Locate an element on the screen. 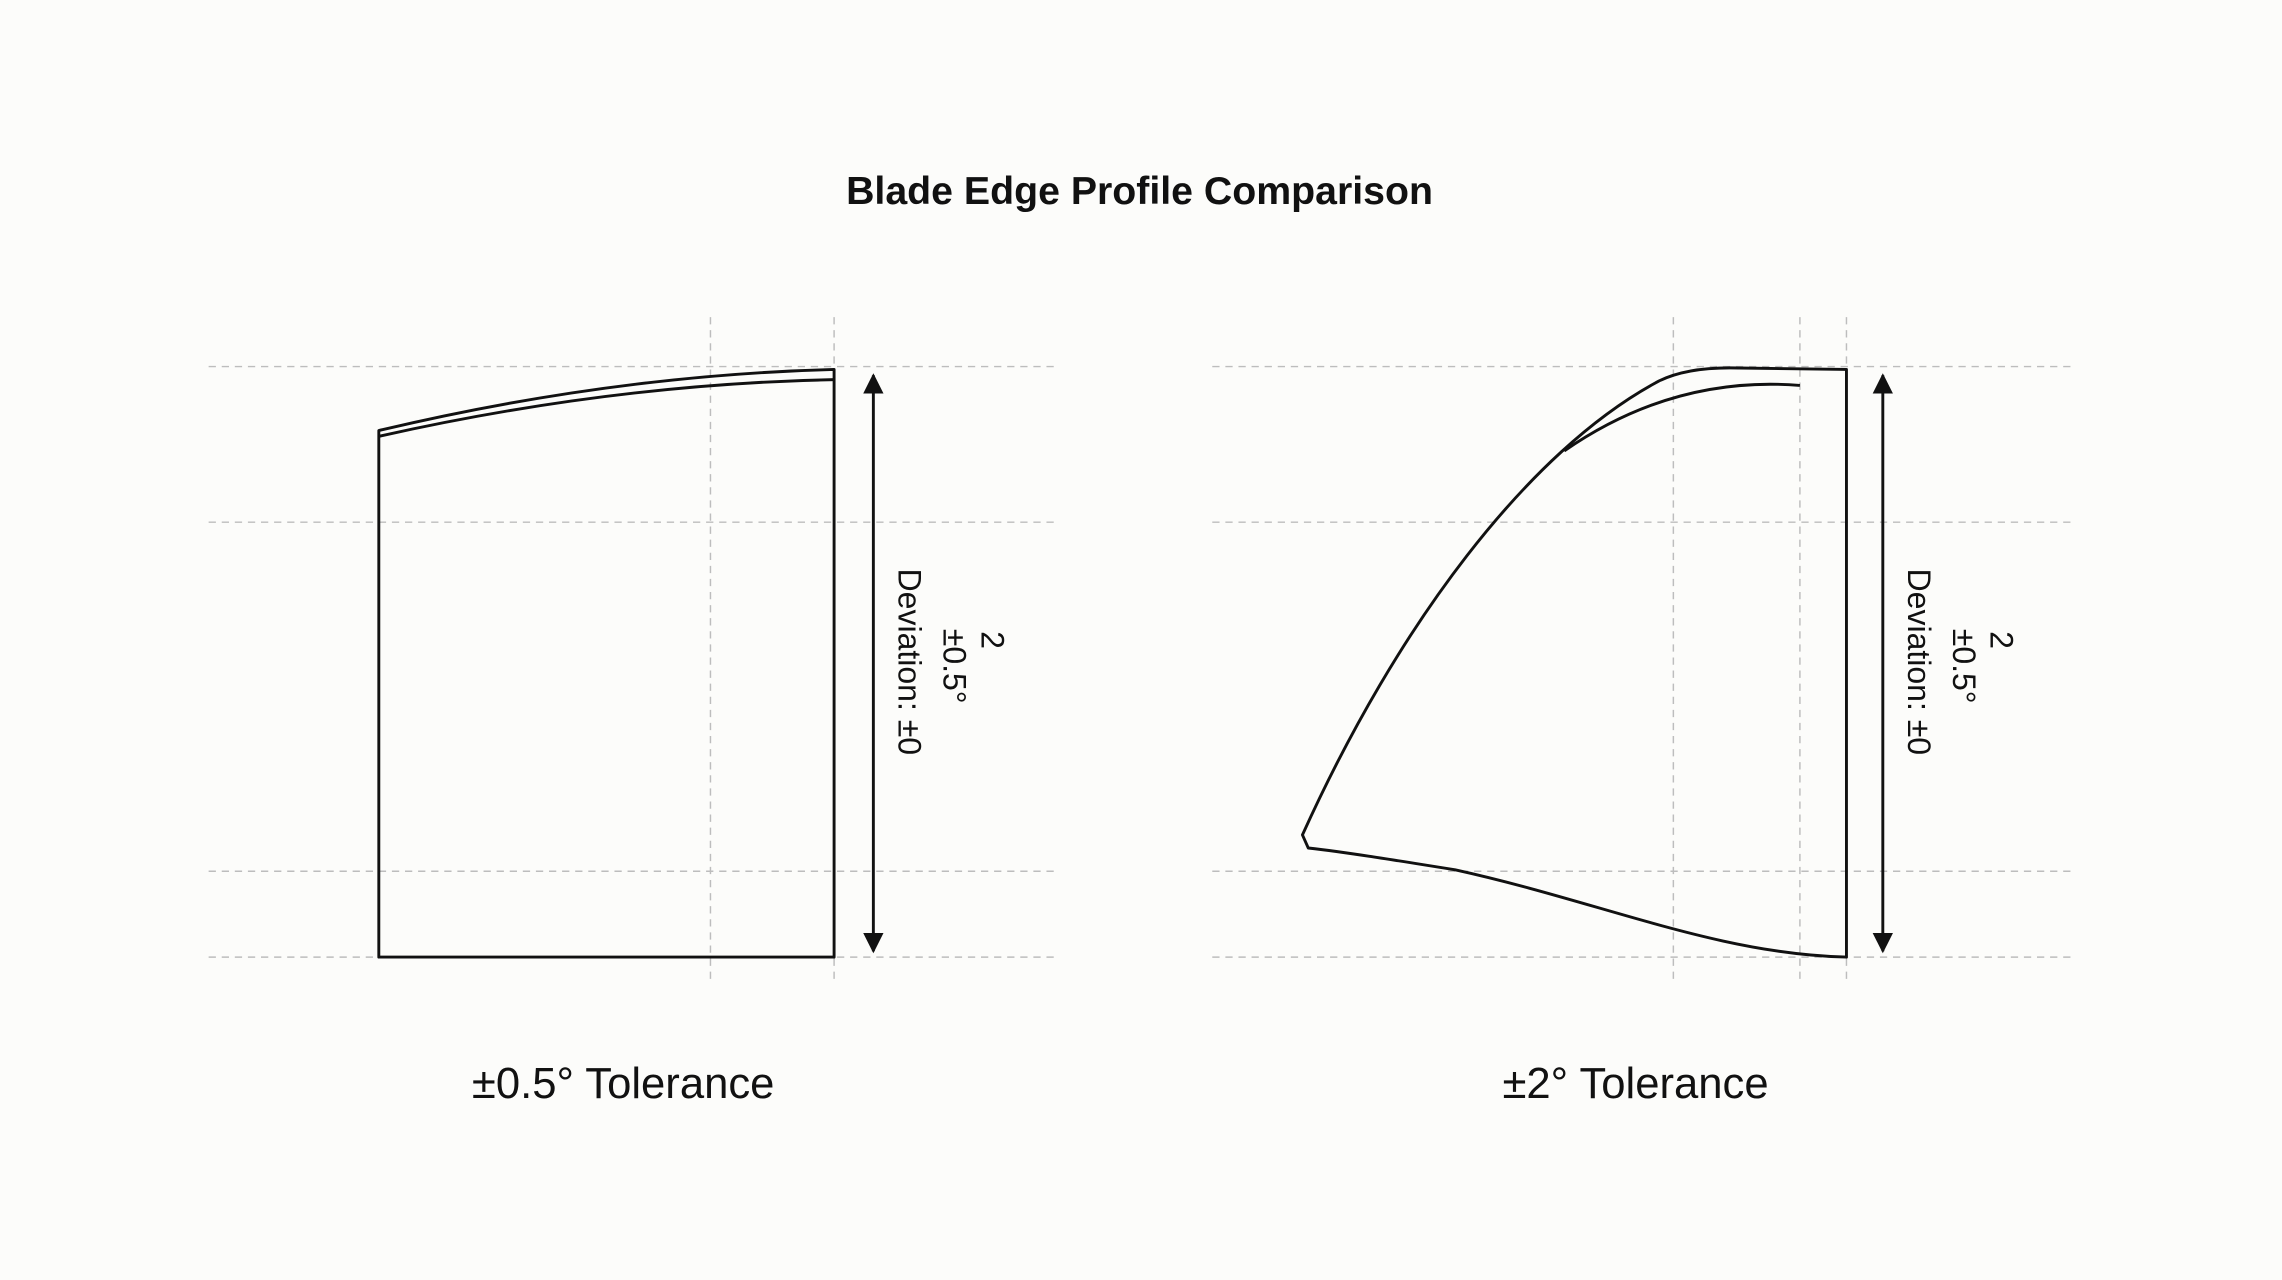  caption: ±0.5° Tolerance is located at coordinates (623, 1084).